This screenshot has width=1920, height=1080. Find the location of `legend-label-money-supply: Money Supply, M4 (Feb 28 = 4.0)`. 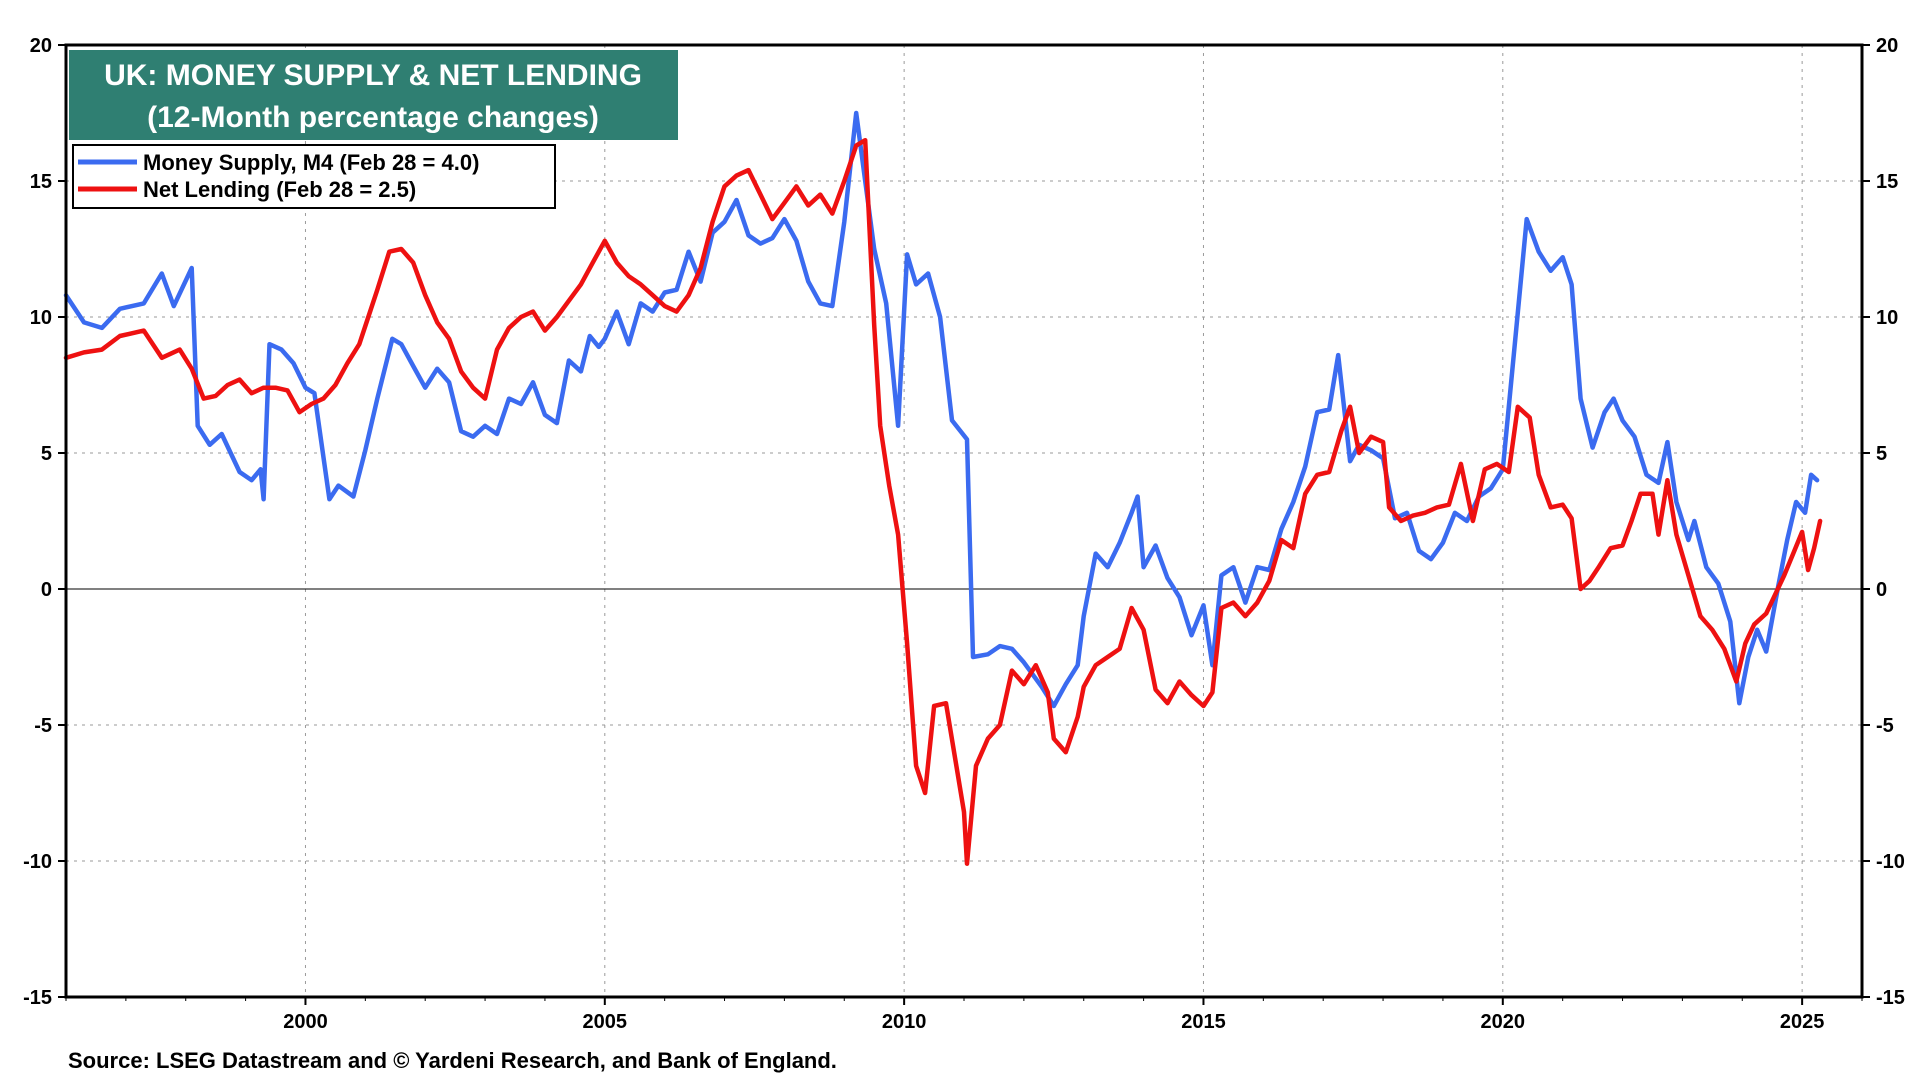

legend-label-money-supply: Money Supply, M4 (Feb 28 = 4.0) is located at coordinates (311, 162).